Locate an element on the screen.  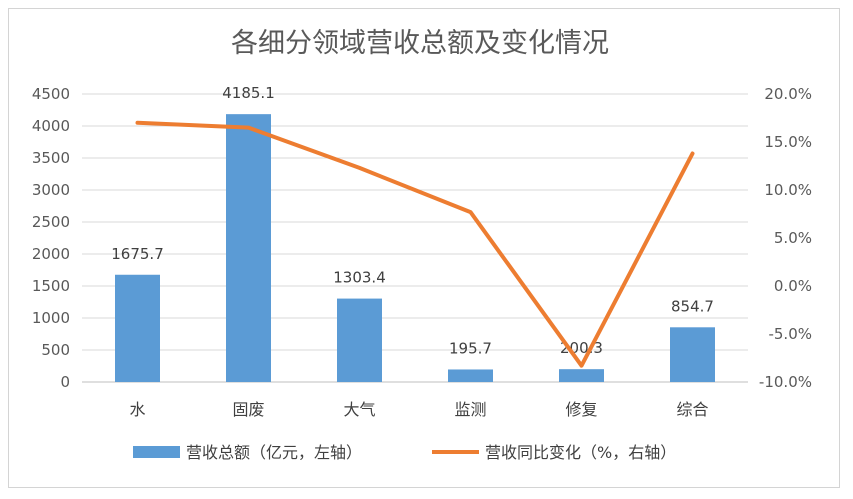
category-label: 固废 is located at coordinates (248, 409).